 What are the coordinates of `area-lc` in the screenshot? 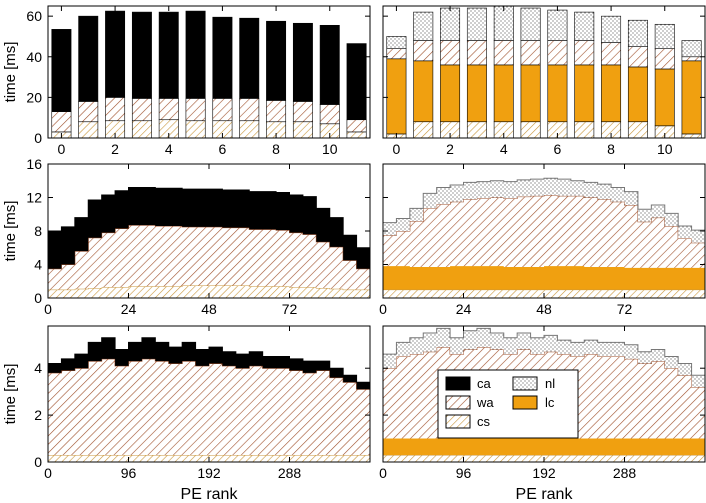 It's located at (544, 446).